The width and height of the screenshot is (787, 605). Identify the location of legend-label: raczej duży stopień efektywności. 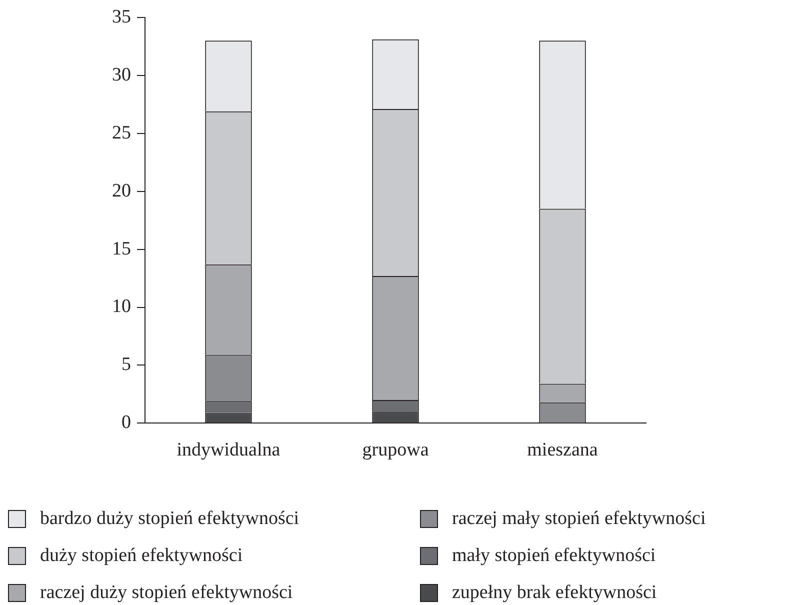
(166, 593).